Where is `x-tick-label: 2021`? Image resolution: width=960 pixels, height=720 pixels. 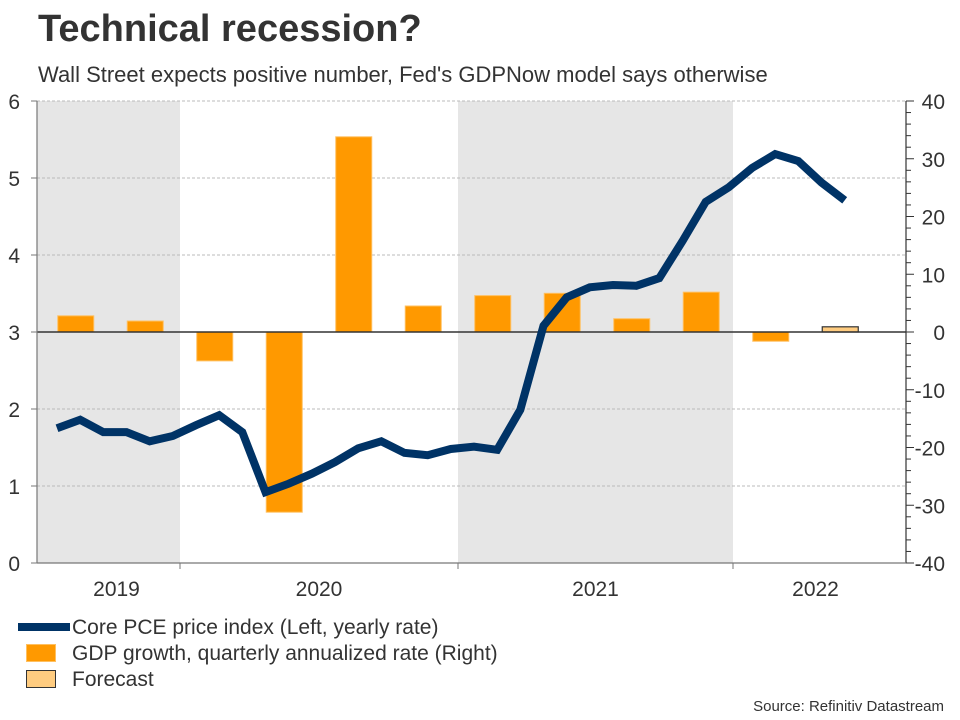 x-tick-label: 2021 is located at coordinates (595, 589).